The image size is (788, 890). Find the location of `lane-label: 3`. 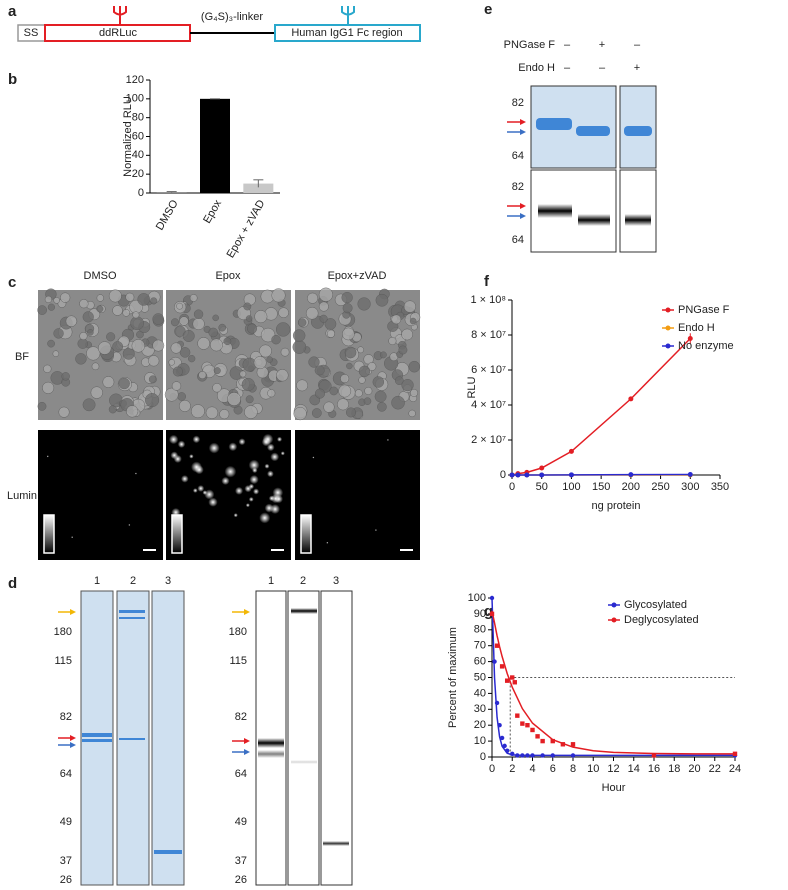

lane-label: 3 is located at coordinates (336, 581).